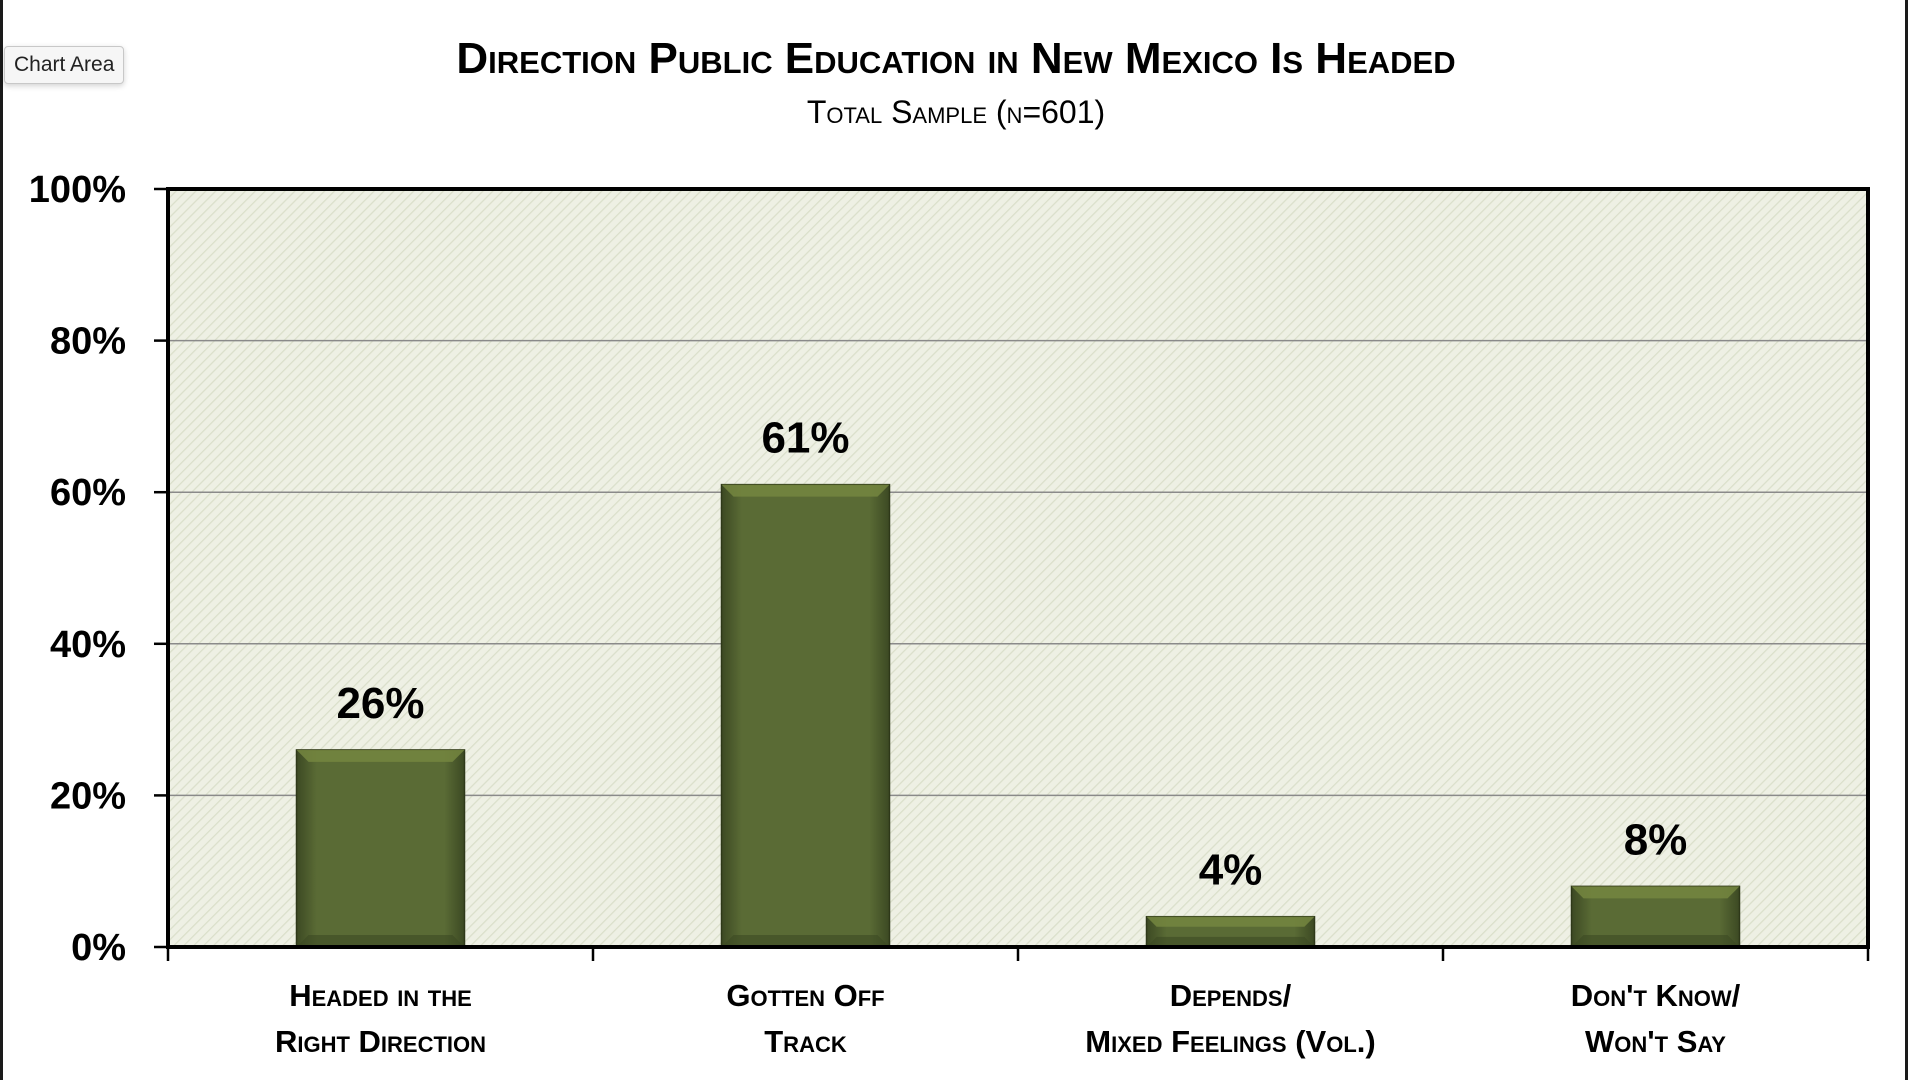  Describe the element at coordinates (98, 569) in the screenshot. I see `y-axis: 0% 20% 40% 60% 80% 100%` at that location.